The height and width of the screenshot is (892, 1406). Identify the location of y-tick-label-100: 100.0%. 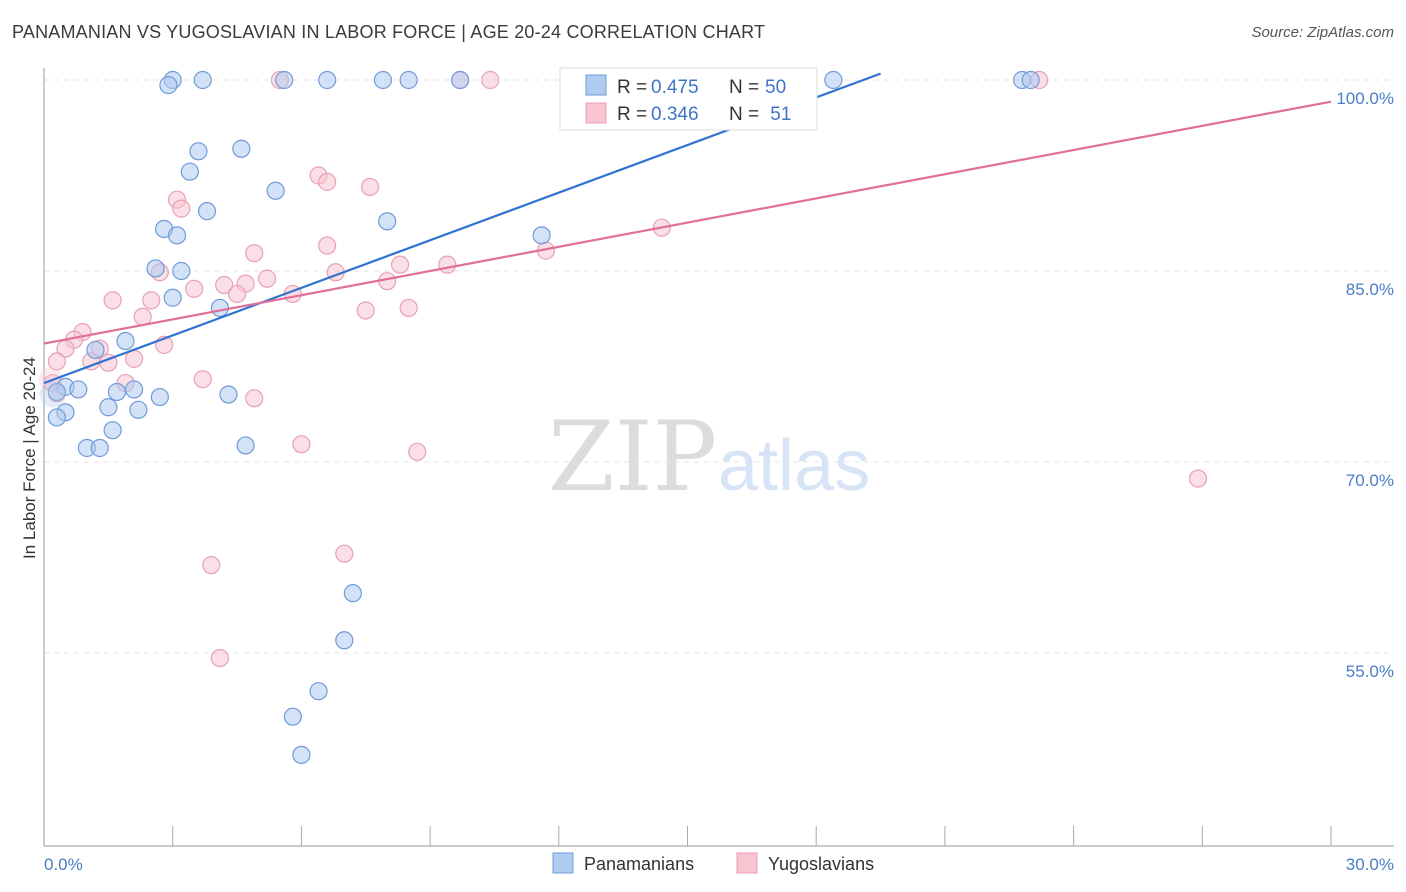
(1365, 98).